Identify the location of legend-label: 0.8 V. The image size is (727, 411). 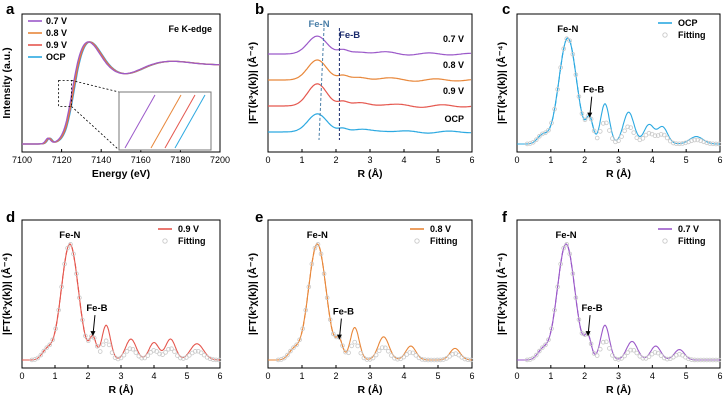
(440, 229).